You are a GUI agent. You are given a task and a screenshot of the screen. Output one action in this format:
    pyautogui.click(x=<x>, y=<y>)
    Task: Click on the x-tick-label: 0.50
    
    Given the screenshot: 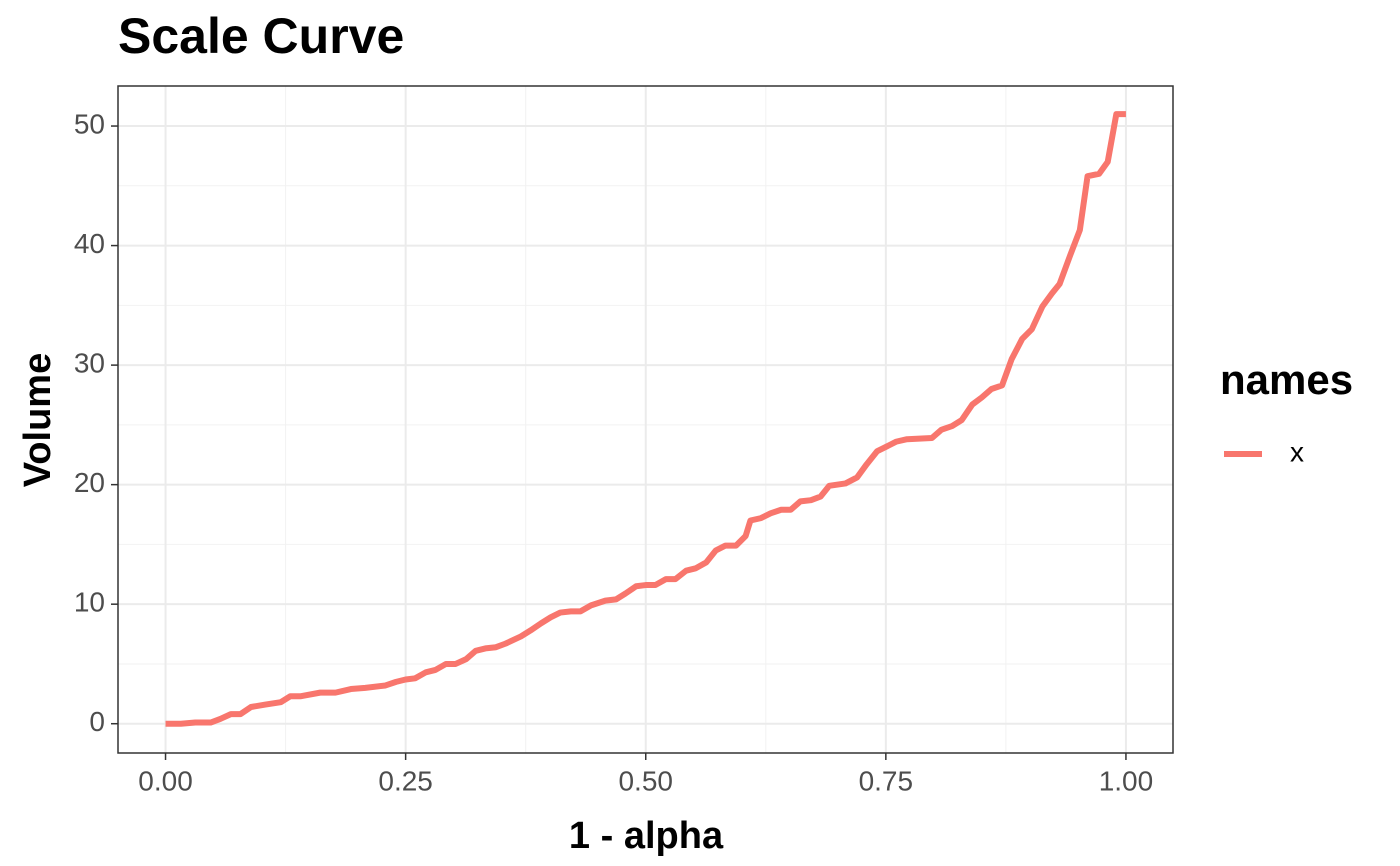 What is the action you would take?
    pyautogui.click(x=645, y=780)
    